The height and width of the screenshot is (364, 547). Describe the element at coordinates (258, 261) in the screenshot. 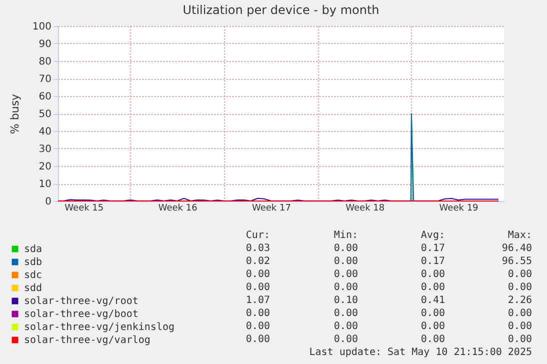

I see `text: 0.02` at that location.